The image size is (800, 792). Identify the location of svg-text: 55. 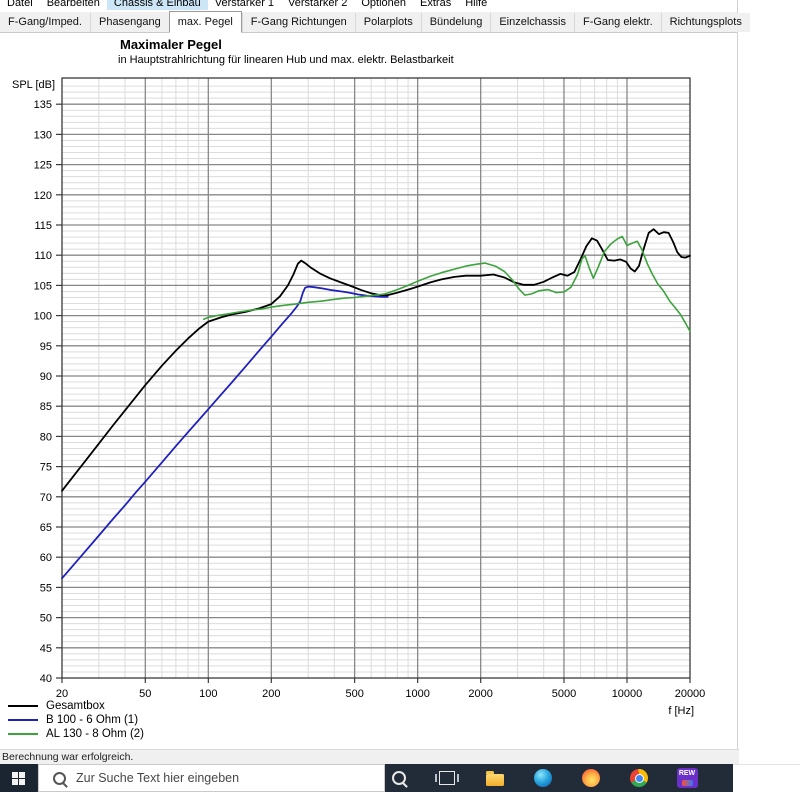
(46, 588).